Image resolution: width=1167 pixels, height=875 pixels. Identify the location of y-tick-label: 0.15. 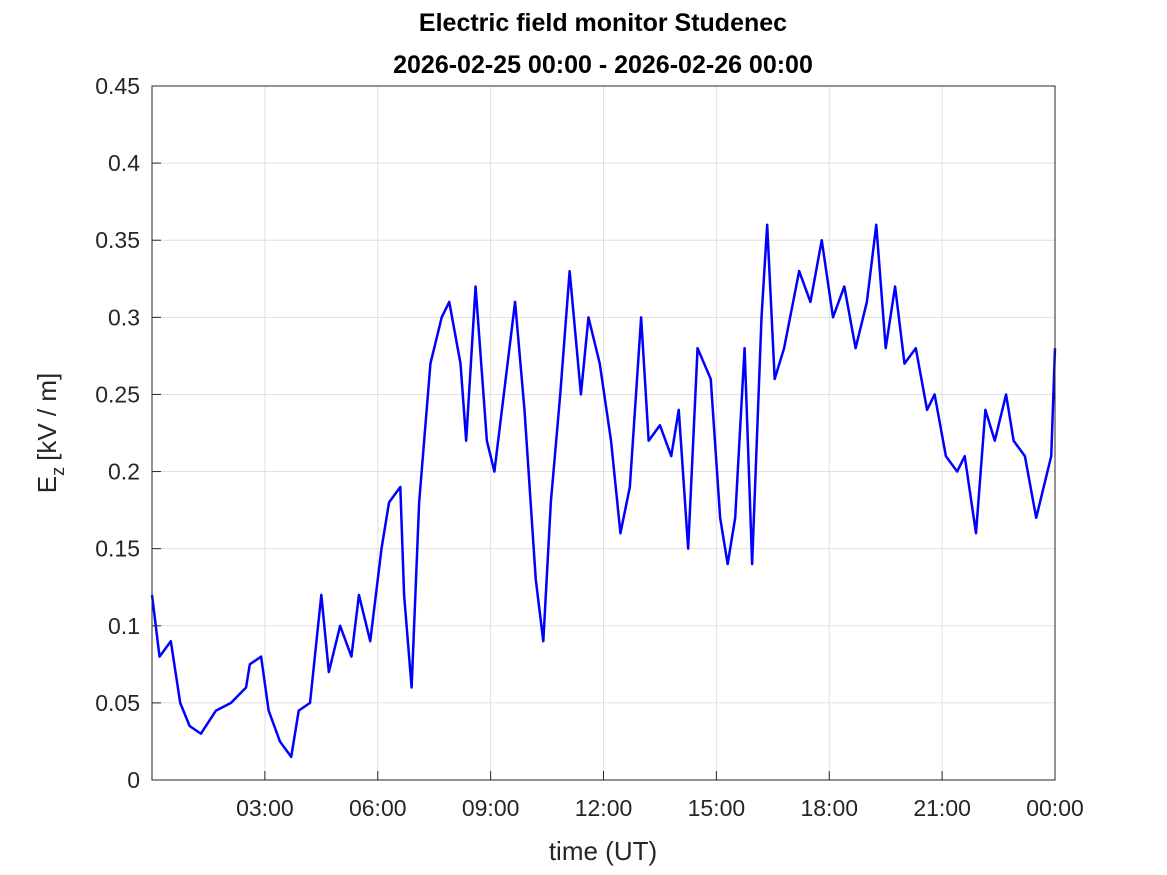
(117, 549).